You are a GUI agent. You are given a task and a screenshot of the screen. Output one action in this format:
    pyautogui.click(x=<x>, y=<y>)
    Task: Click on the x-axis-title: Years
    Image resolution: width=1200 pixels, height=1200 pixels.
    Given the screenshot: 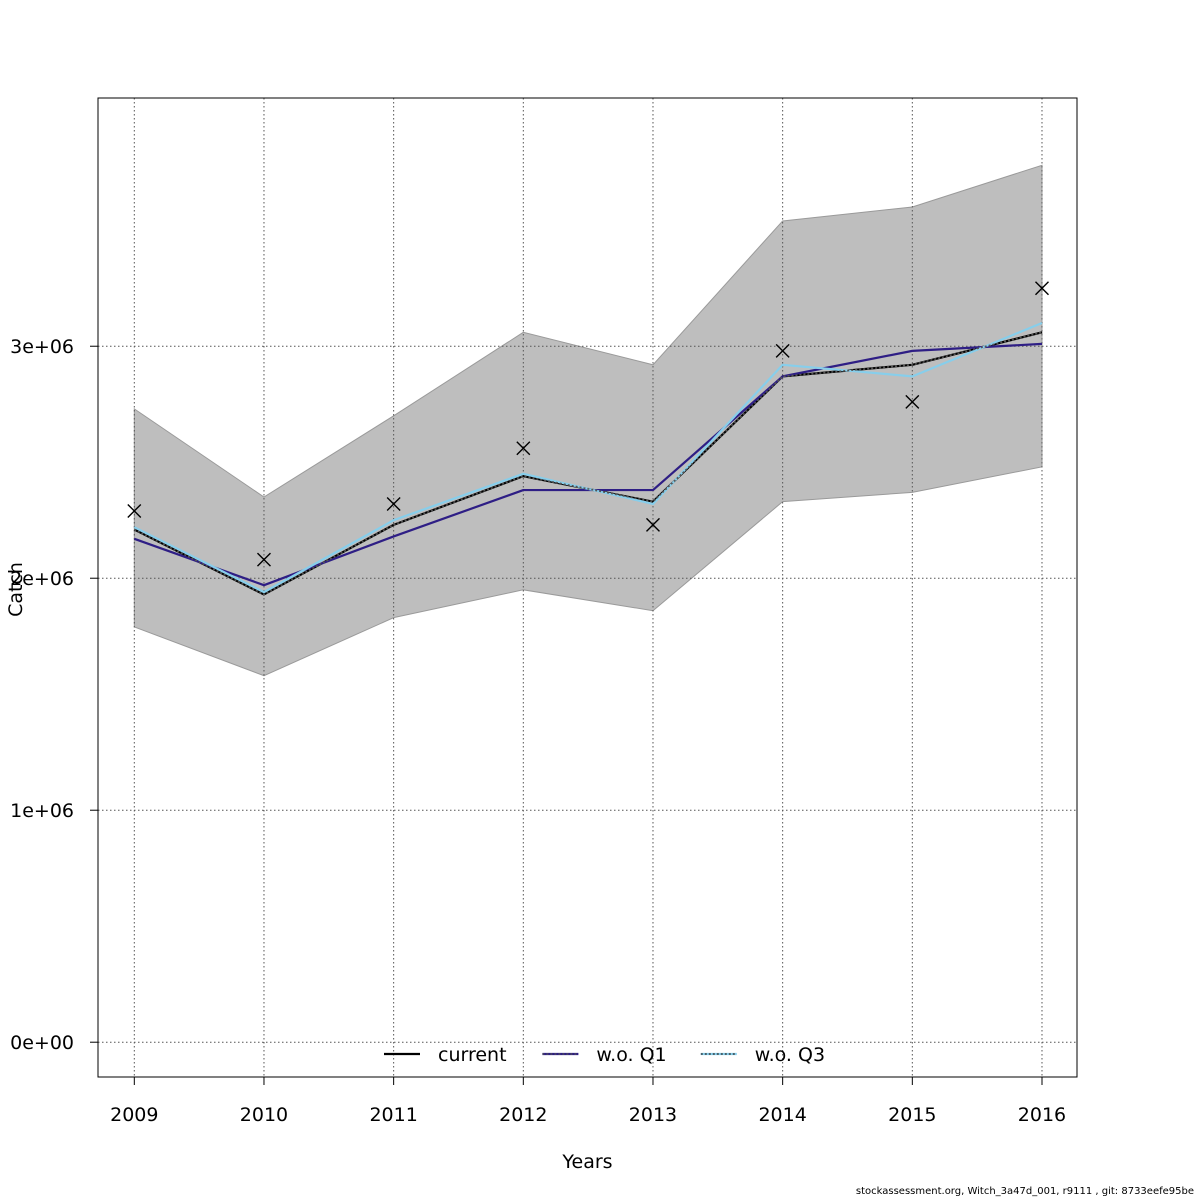 What is the action you would take?
    pyautogui.click(x=586, y=1162)
    